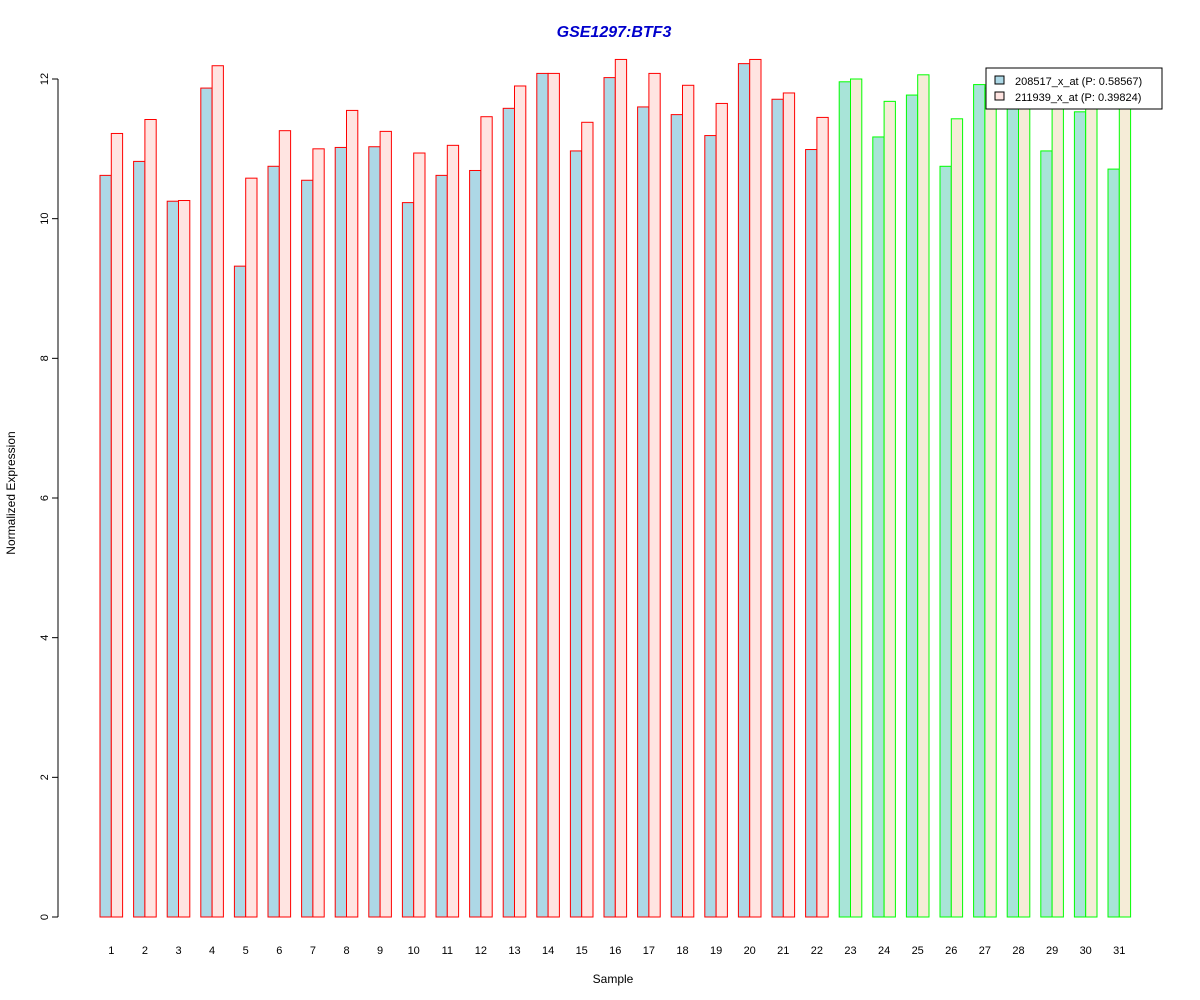  Describe the element at coordinates (884, 951) in the screenshot. I see `x-tick-label: 24` at that location.